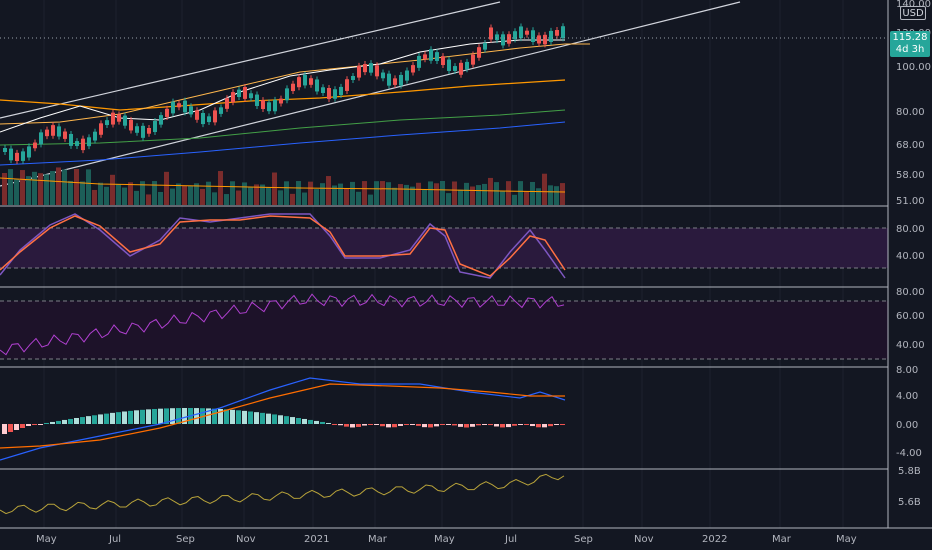  What do you see at coordinates (444, 326) in the screenshot?
I see `rsi-pane` at bounding box center [444, 326].